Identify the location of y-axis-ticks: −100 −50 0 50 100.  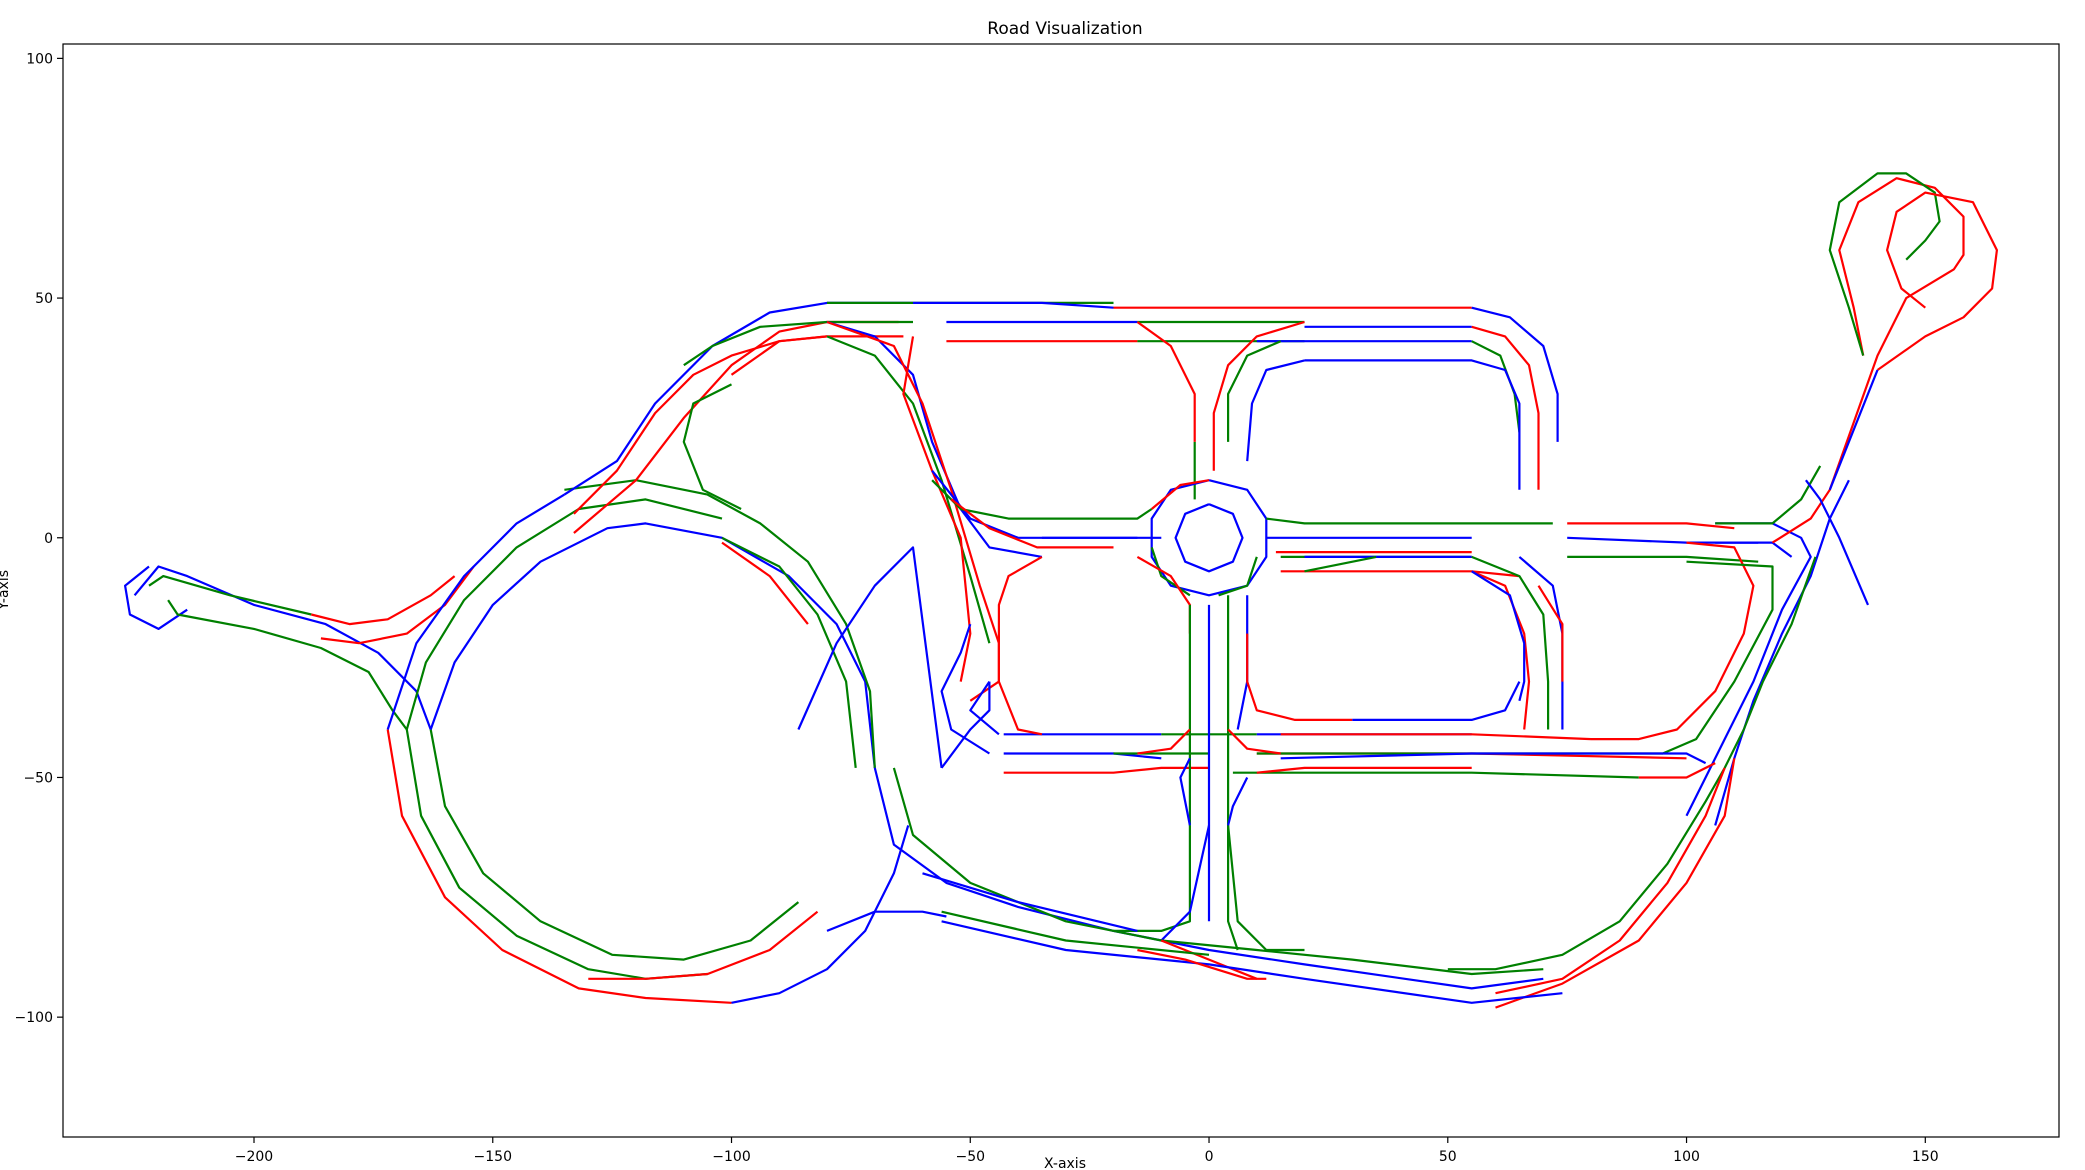
(39, 538).